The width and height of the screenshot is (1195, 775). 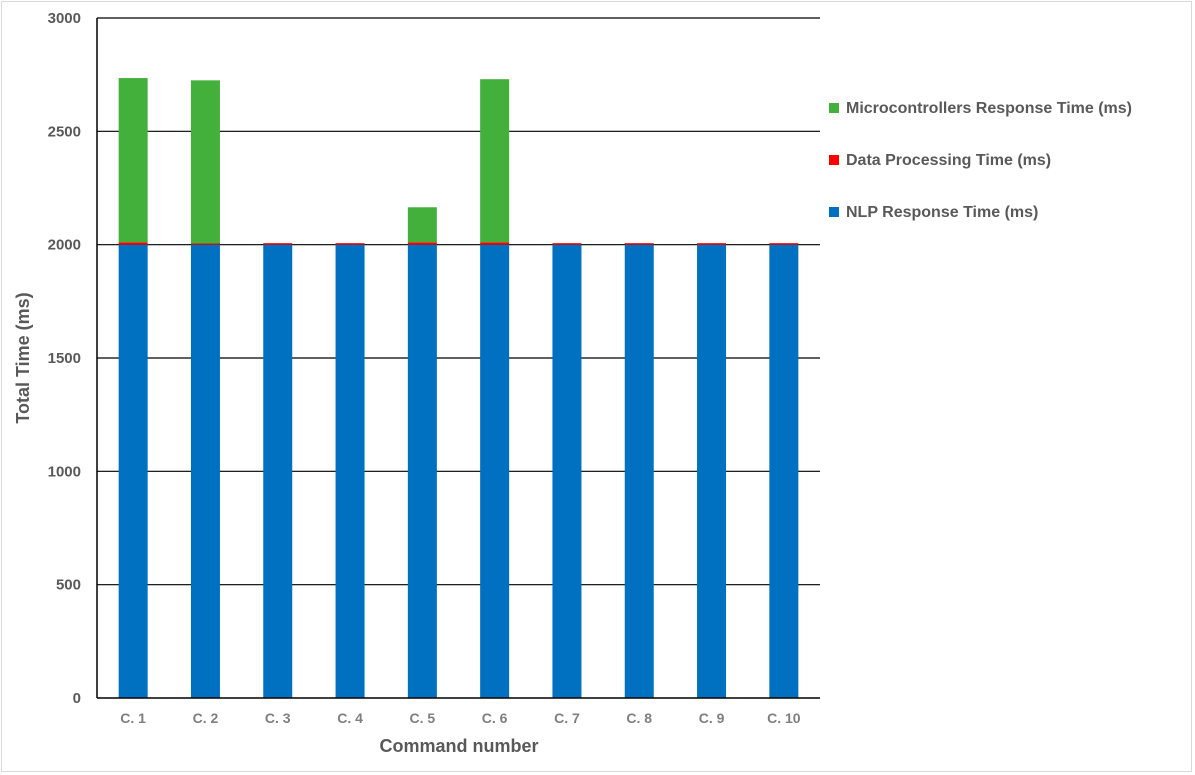 What do you see at coordinates (133, 718) in the screenshot?
I see `x-tick-label: C. 1` at bounding box center [133, 718].